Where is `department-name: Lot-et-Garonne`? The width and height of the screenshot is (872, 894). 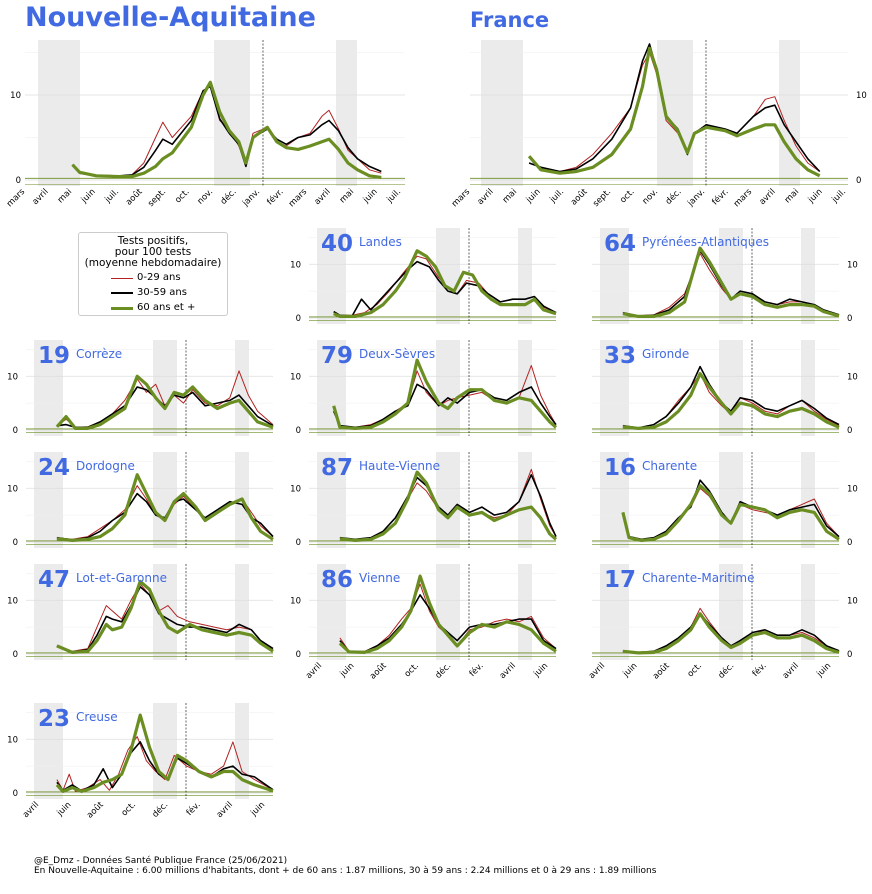
department-name: Lot-et-Garonne is located at coordinates (121, 578).